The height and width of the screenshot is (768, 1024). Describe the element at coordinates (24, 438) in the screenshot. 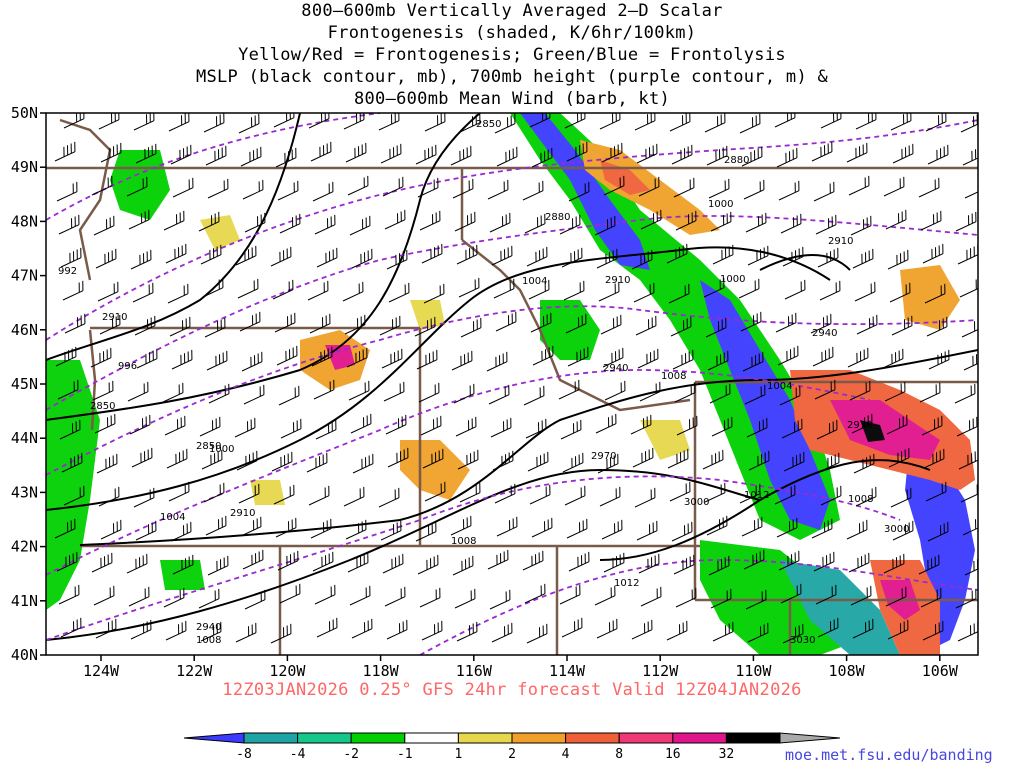

I see `lat-label: 44N` at that location.